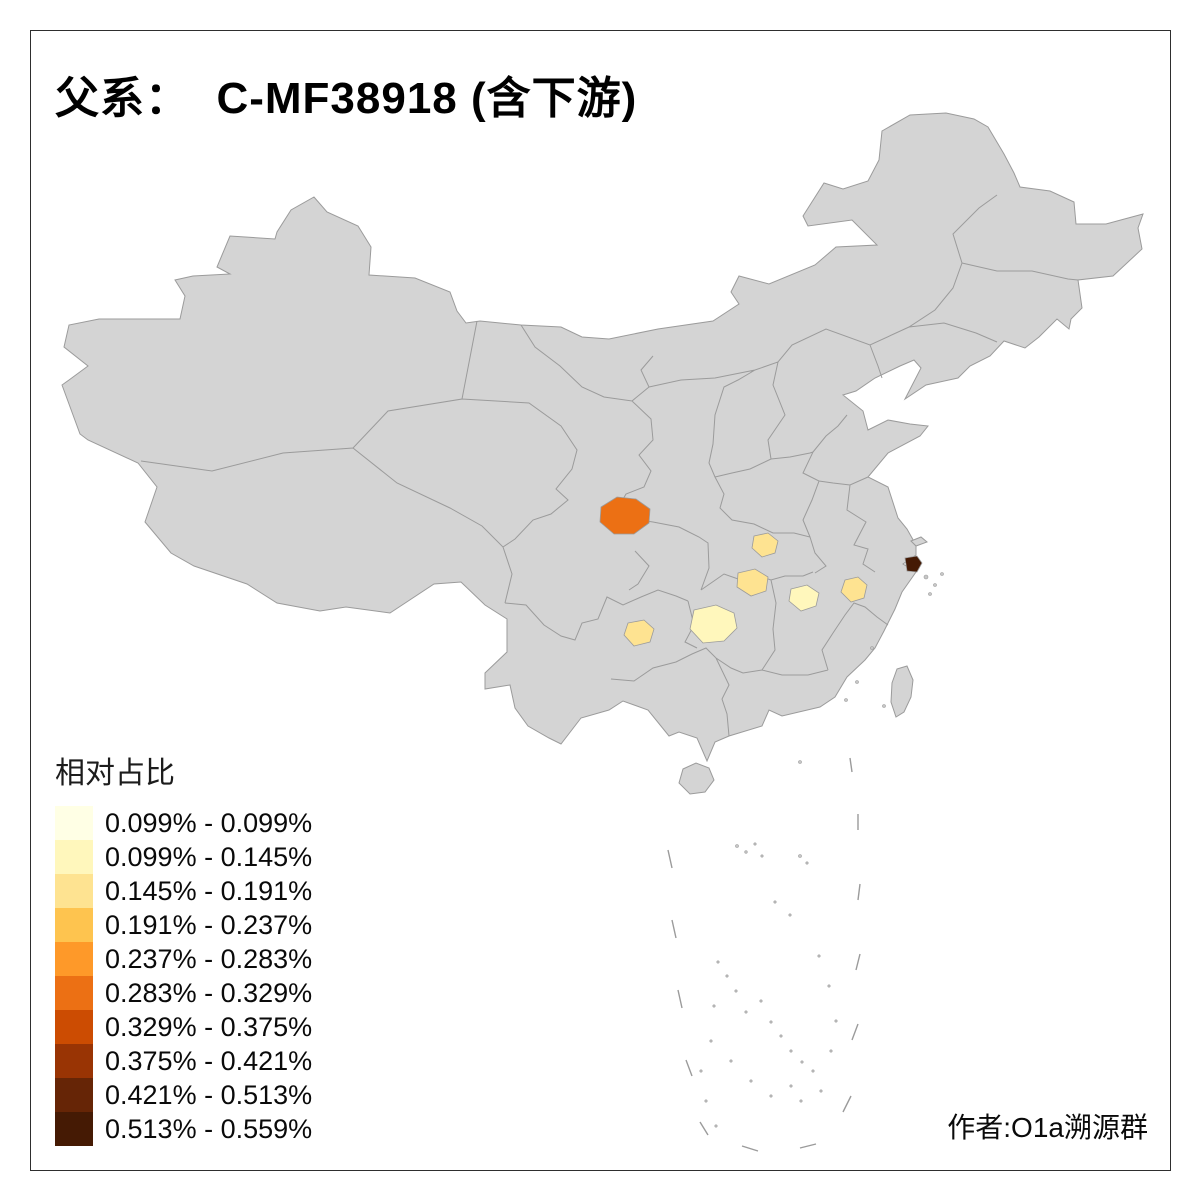 Image resolution: width=1200 pixels, height=1200 pixels. What do you see at coordinates (209, 1026) in the screenshot?
I see `legend-label: 0.329% - 0.375%` at bounding box center [209, 1026].